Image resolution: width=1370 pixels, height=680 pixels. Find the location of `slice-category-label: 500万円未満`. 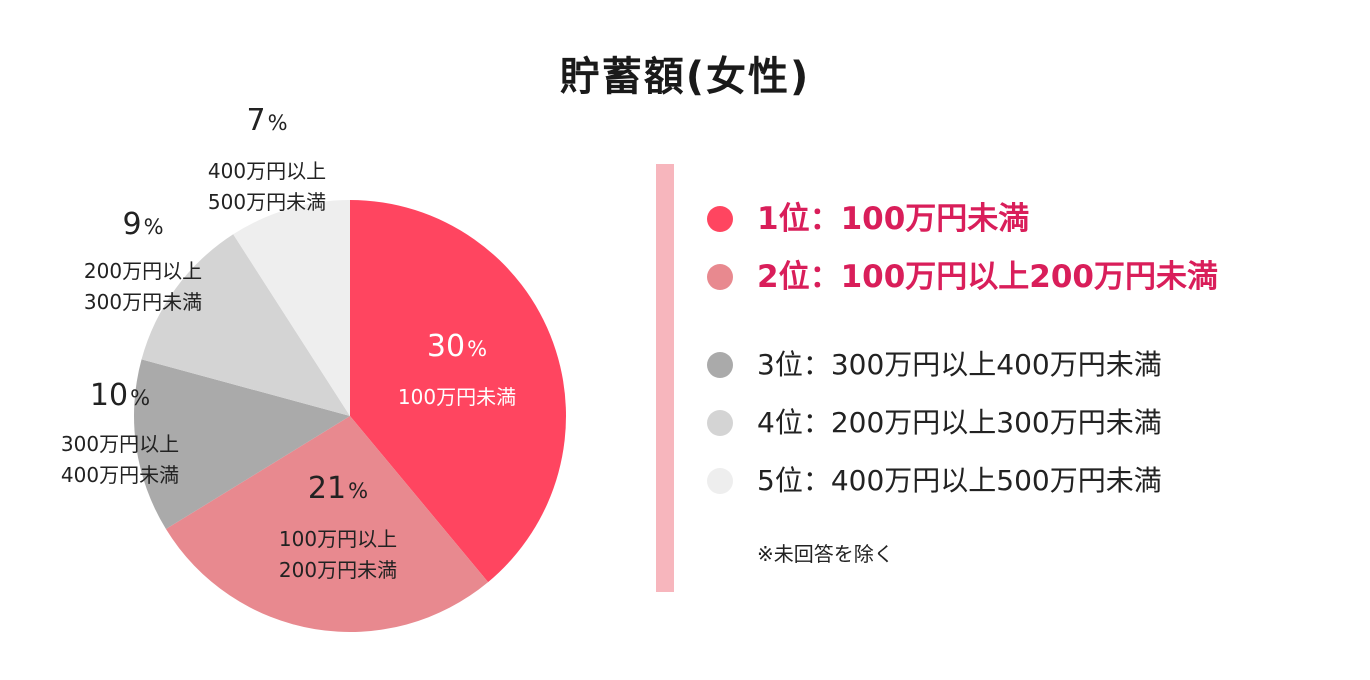

slice-category-label: 500万円未満 is located at coordinates (267, 202).